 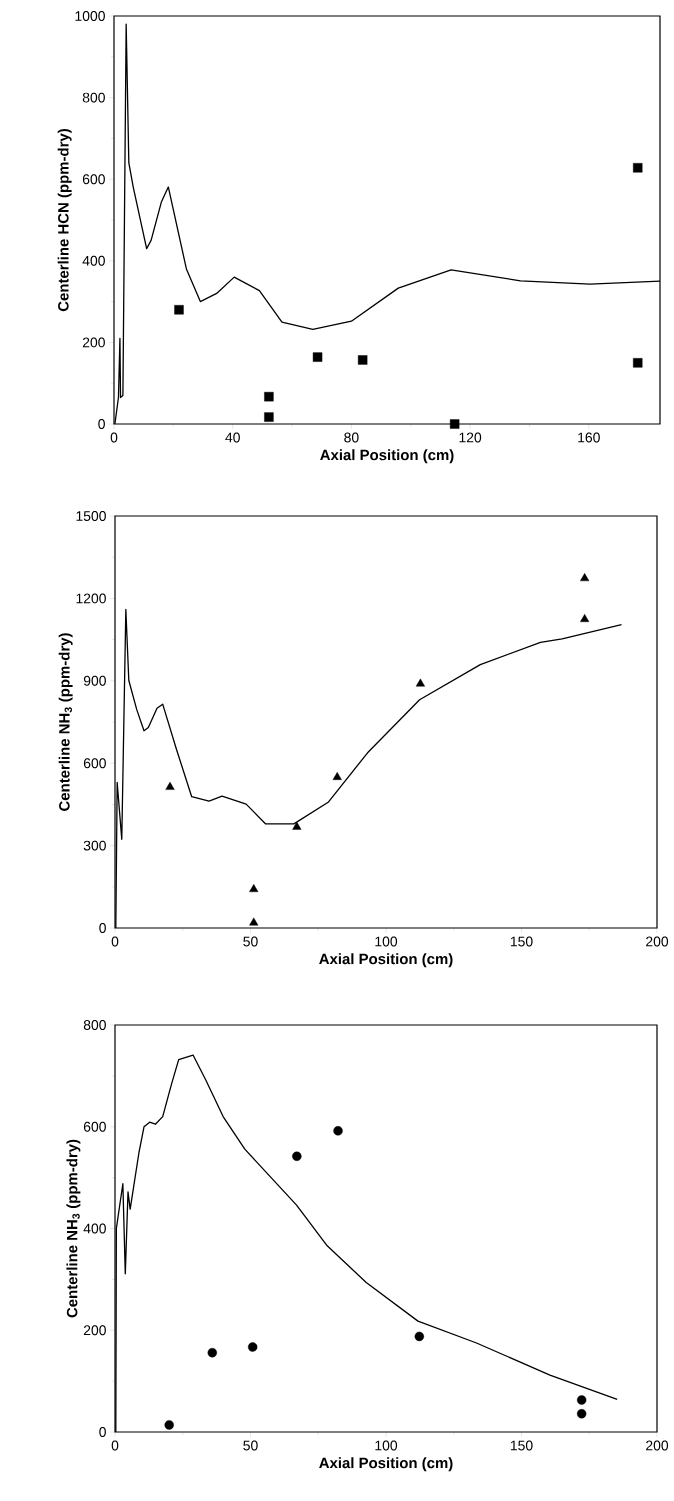 What do you see at coordinates (94, 680) in the screenshot?
I see `y-tick-label: 900` at bounding box center [94, 680].